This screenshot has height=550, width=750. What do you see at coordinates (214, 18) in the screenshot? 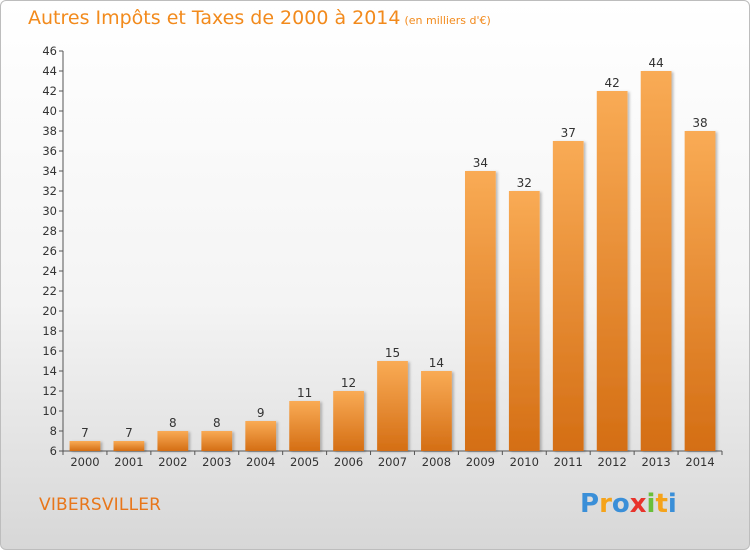
I see `chart-title-text: Autres Impôts et Taxes de 2000 à 2014` at bounding box center [214, 18].